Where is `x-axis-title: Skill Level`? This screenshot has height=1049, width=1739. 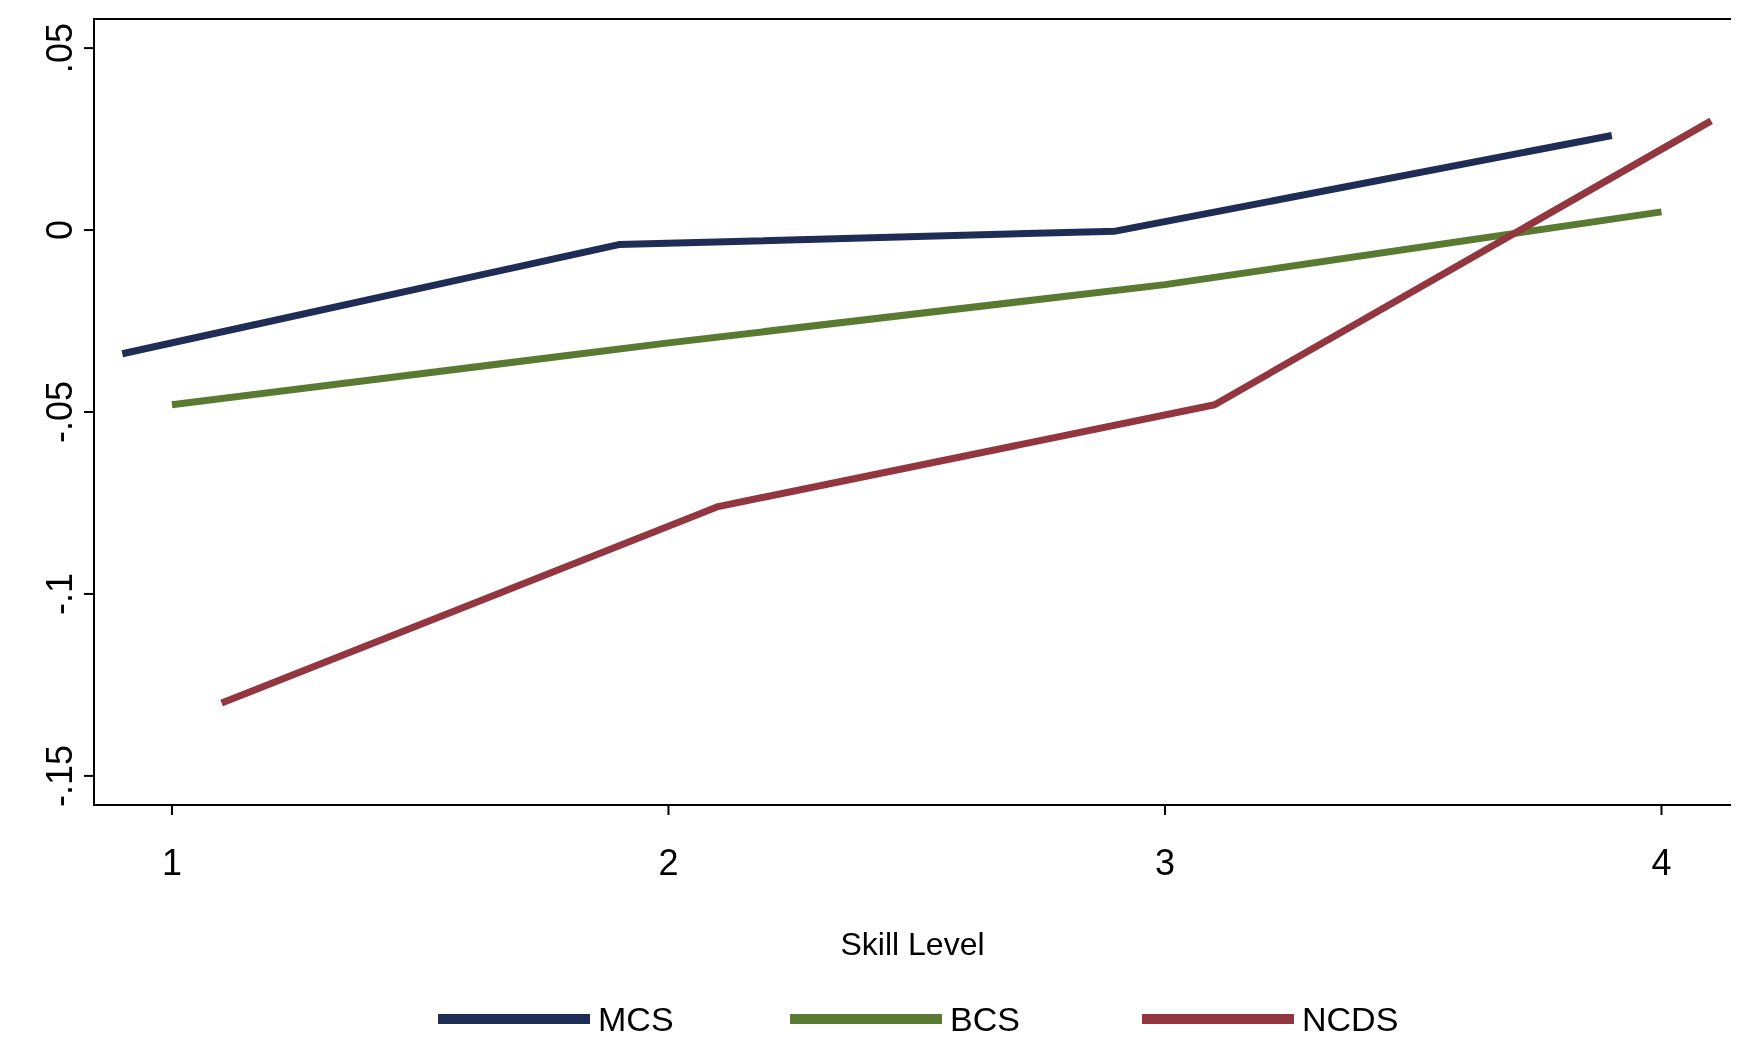 x-axis-title: Skill Level is located at coordinates (912, 944).